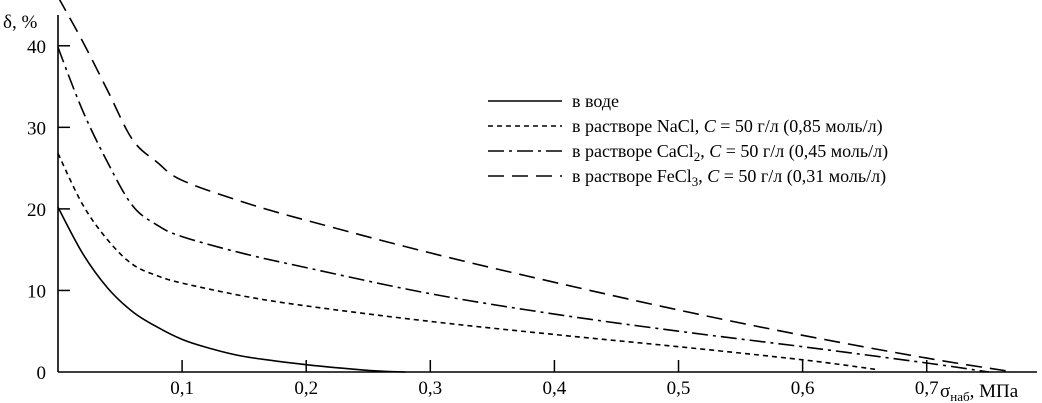  I want to click on x-axis-label-symbol: σ, so click(945, 391).